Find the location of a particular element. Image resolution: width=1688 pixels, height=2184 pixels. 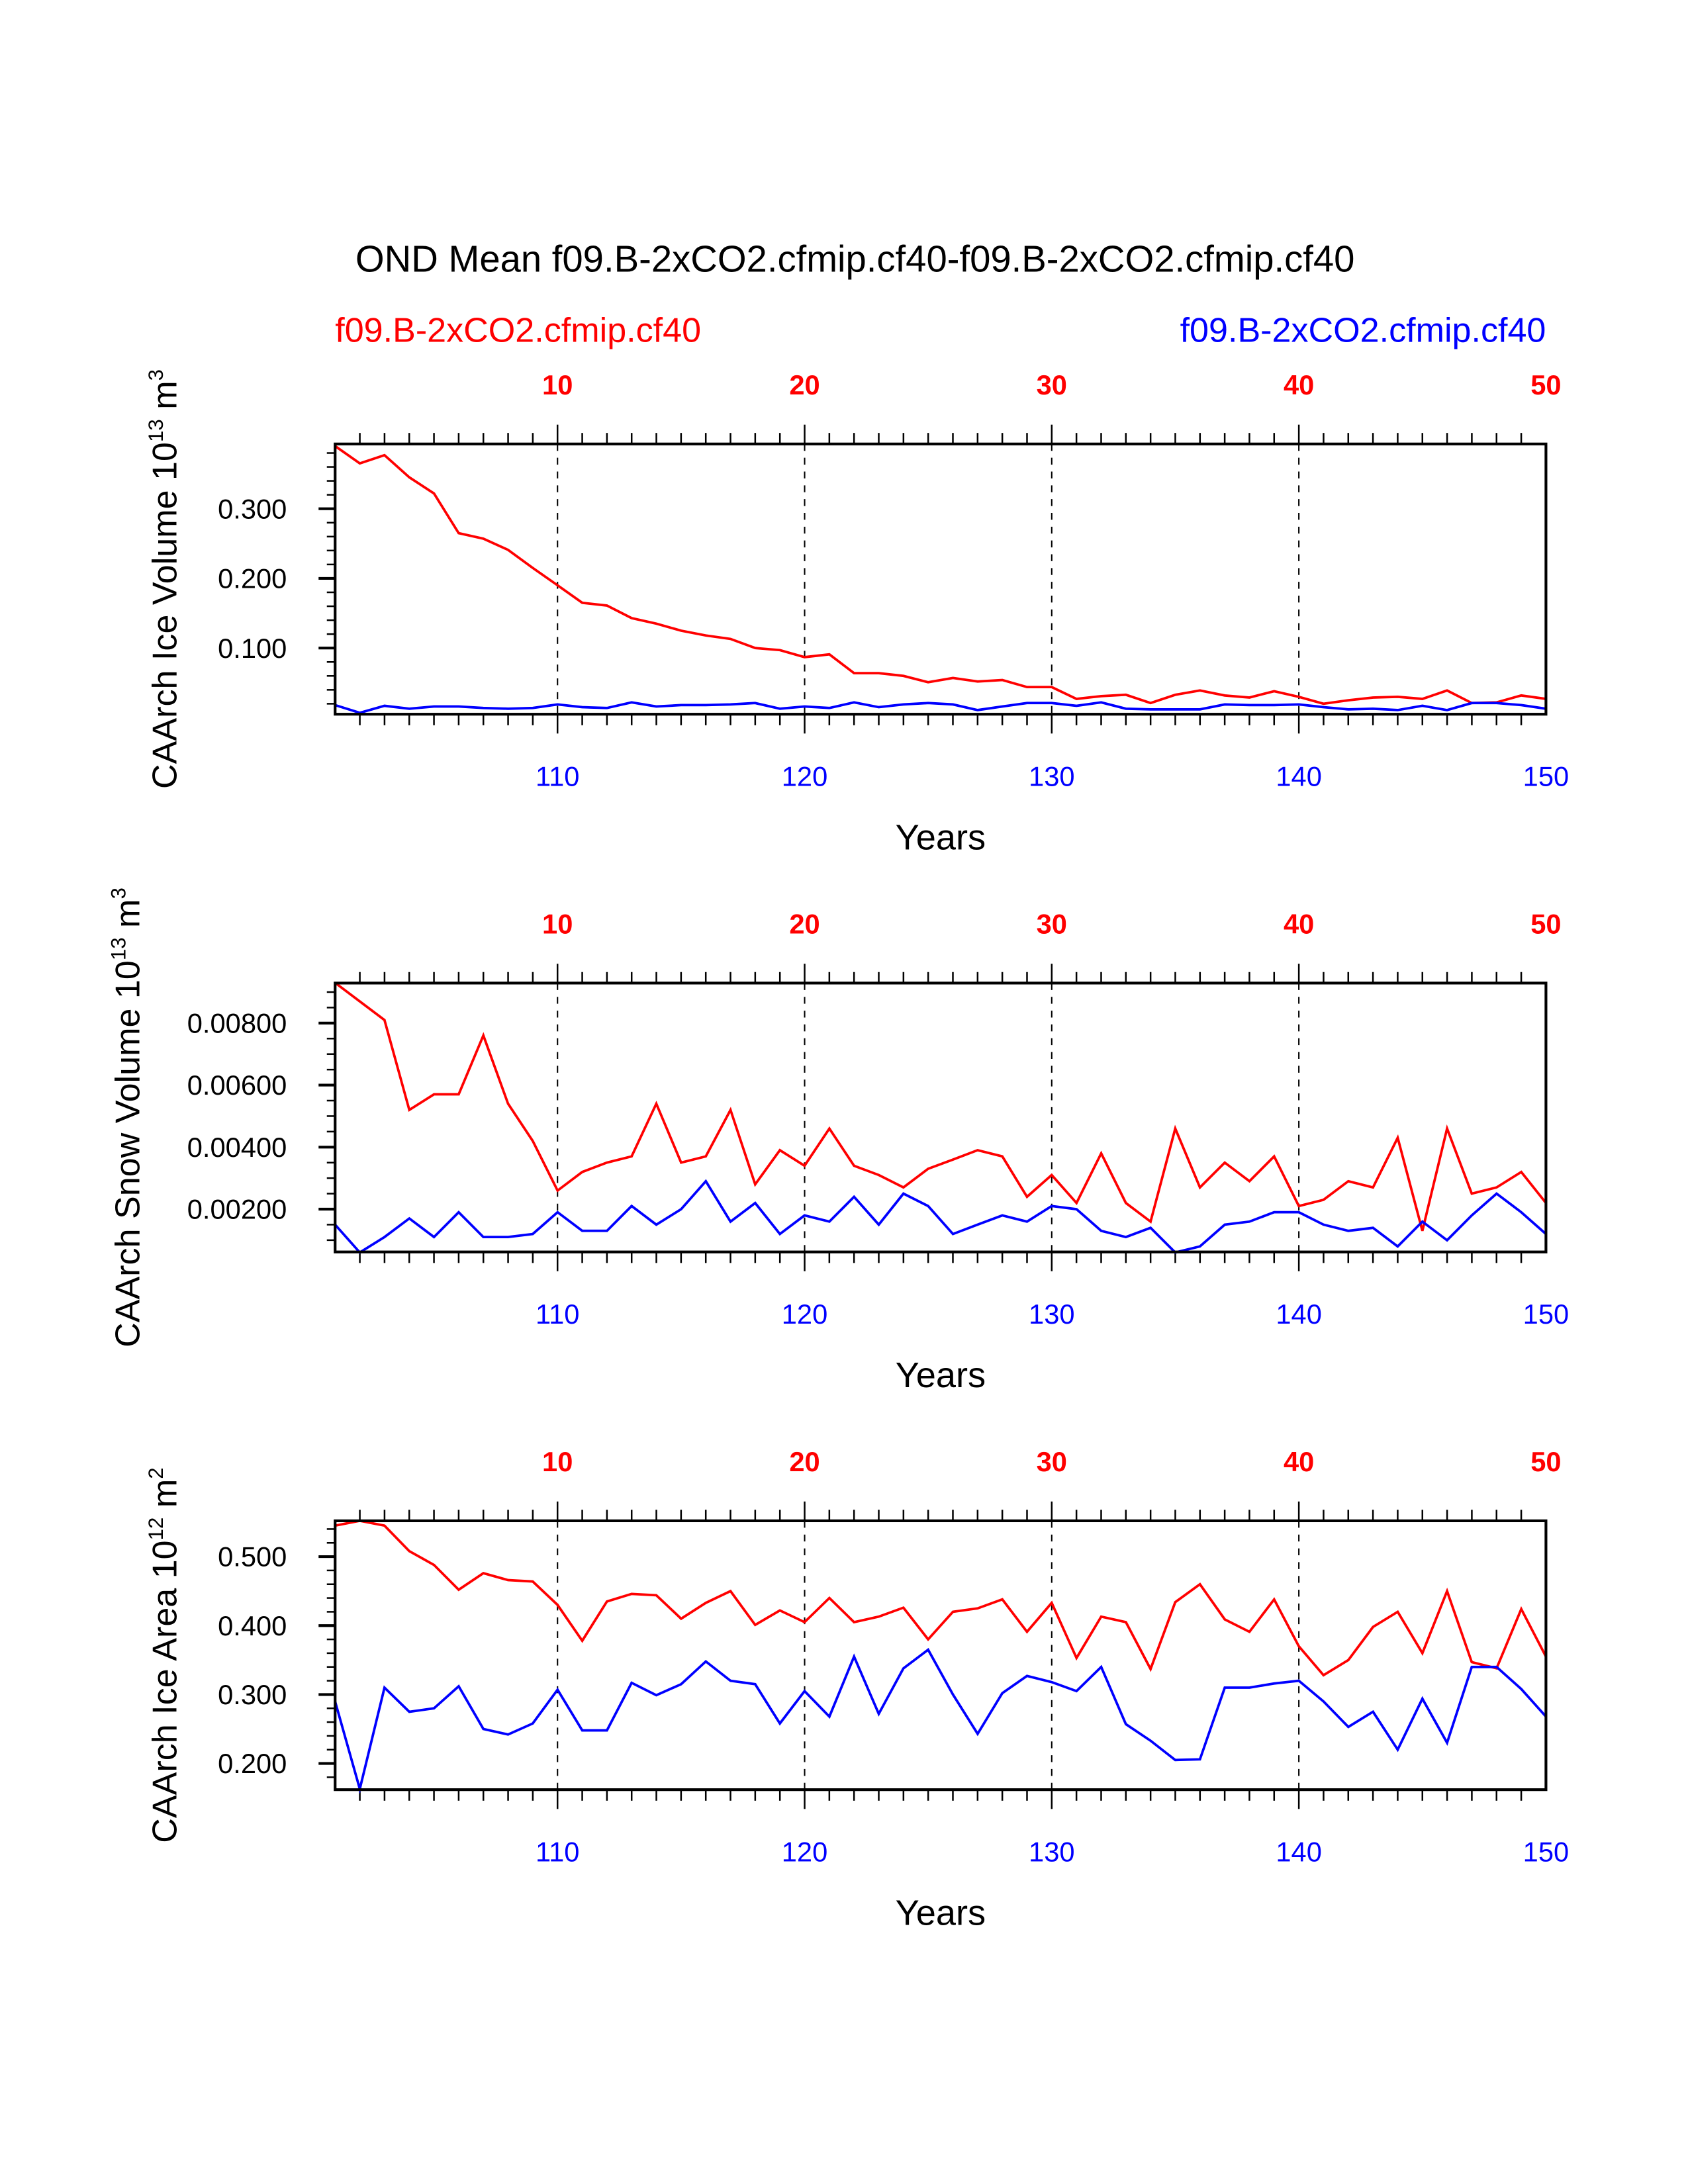

y-tick-label: 0.00600 is located at coordinates (237, 1085).